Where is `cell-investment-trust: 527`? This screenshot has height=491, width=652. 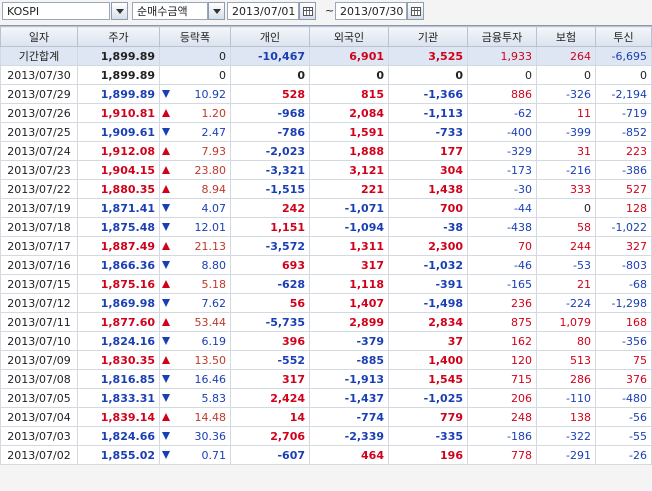
cell-investment-trust: 527 is located at coordinates (623, 189).